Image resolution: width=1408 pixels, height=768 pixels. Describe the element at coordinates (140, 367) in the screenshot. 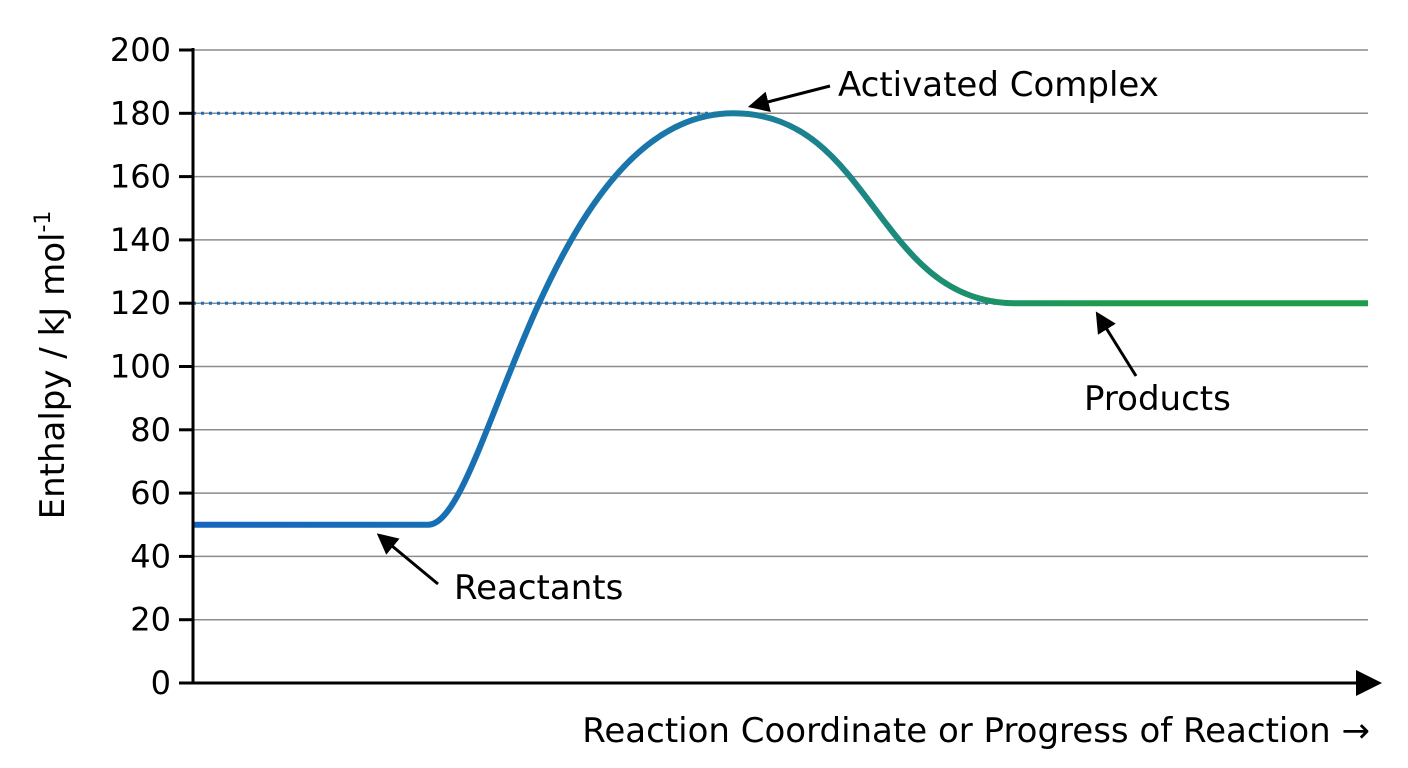

I see `y-tick-label: 100` at that location.